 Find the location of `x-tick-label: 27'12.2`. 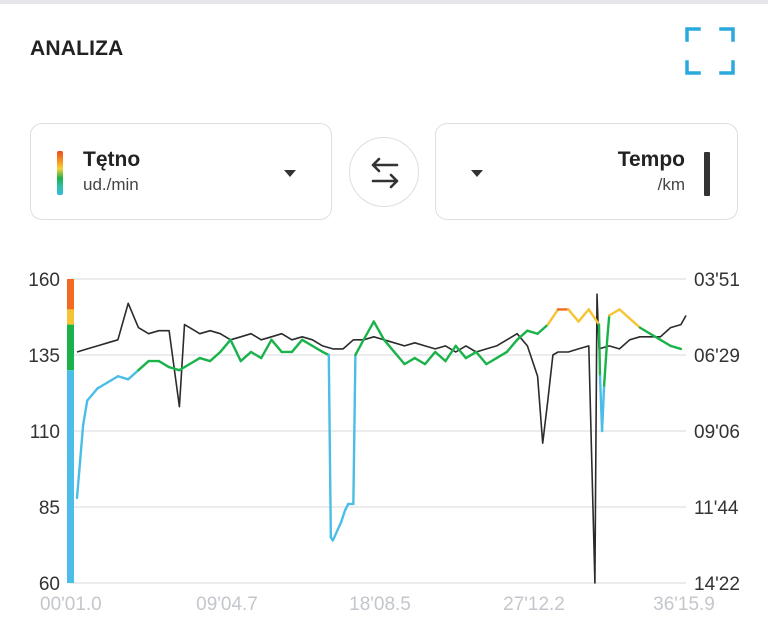

x-tick-label: 27'12.2 is located at coordinates (534, 604).